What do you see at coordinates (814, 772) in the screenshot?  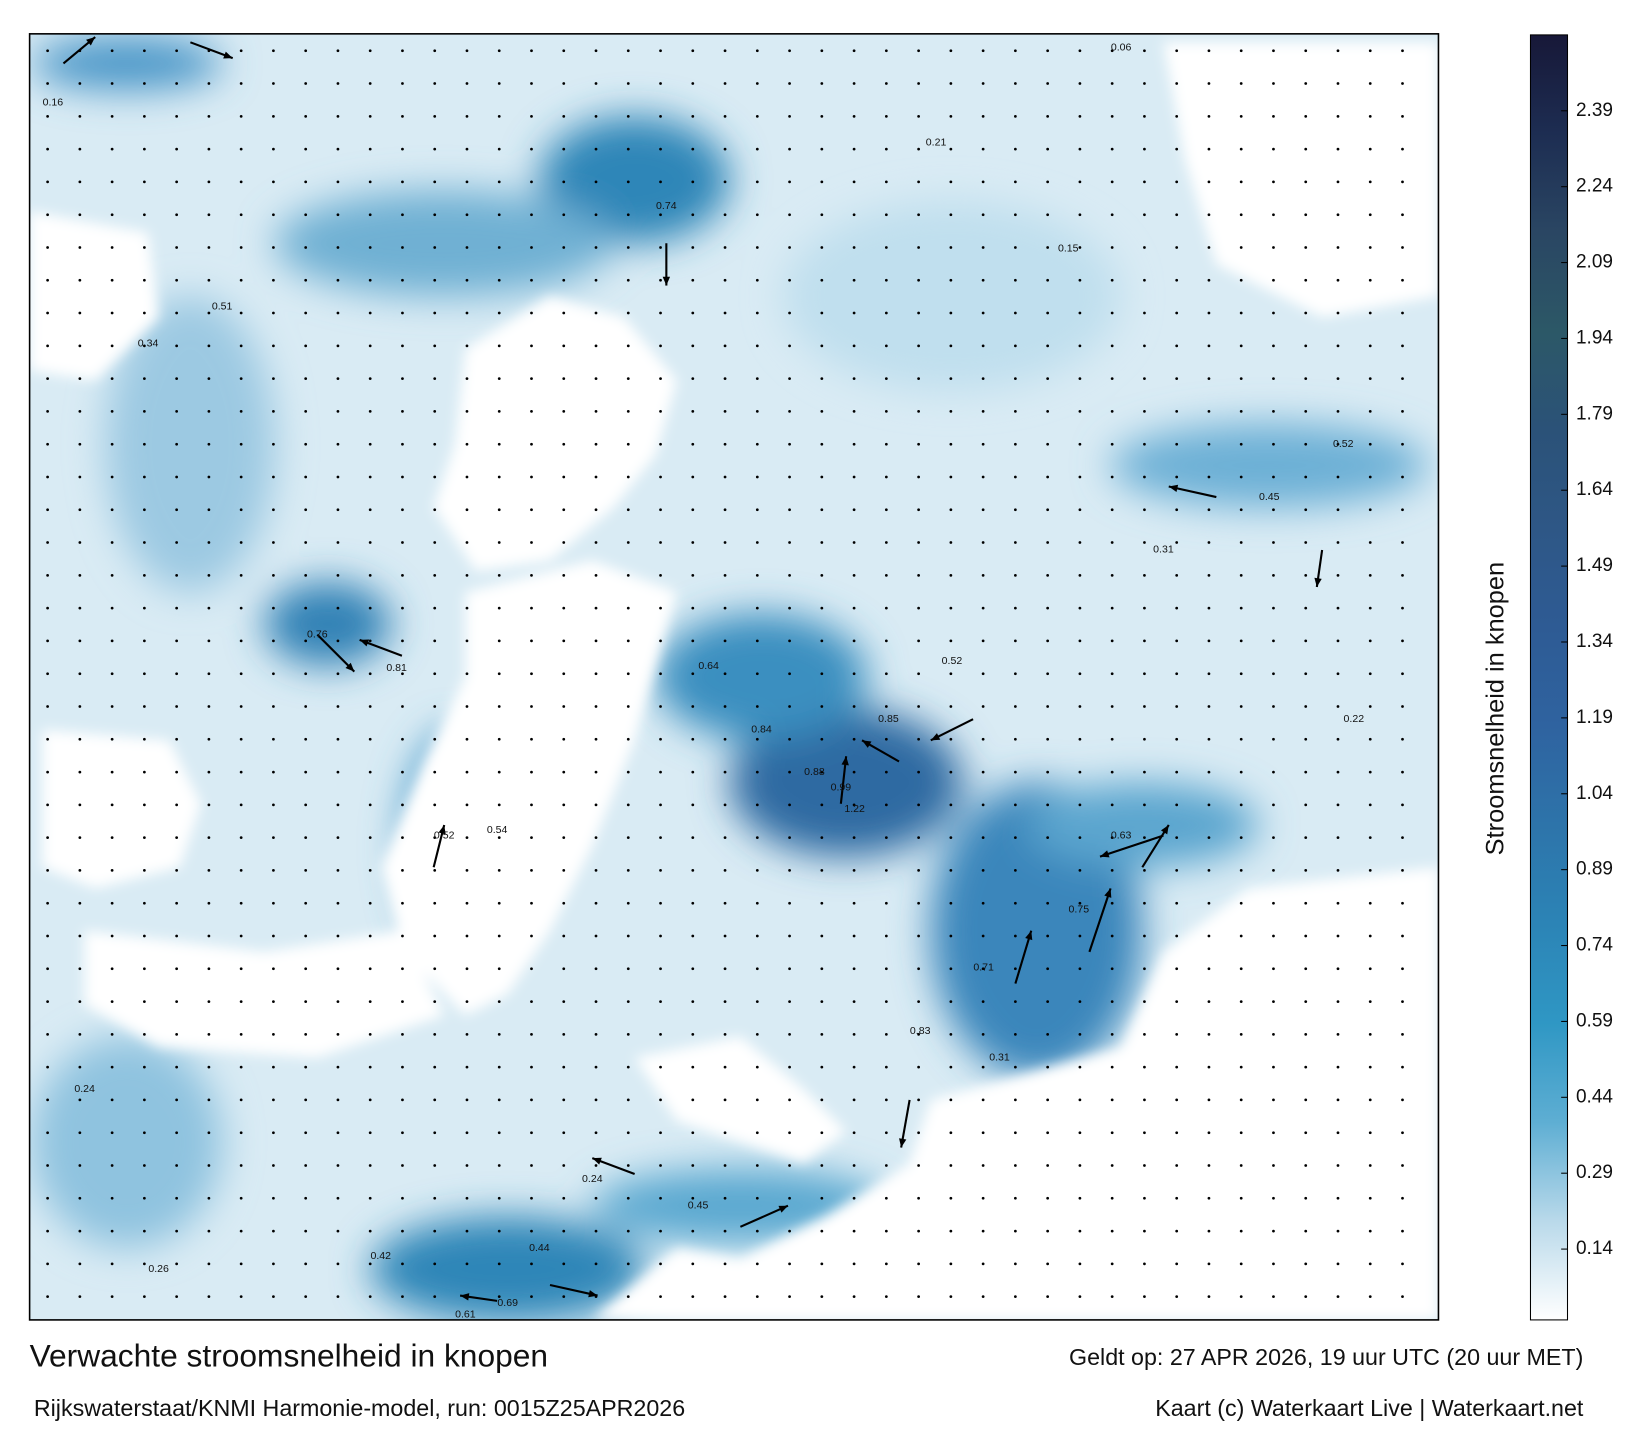 I see `speed-label: 0.88` at bounding box center [814, 772].